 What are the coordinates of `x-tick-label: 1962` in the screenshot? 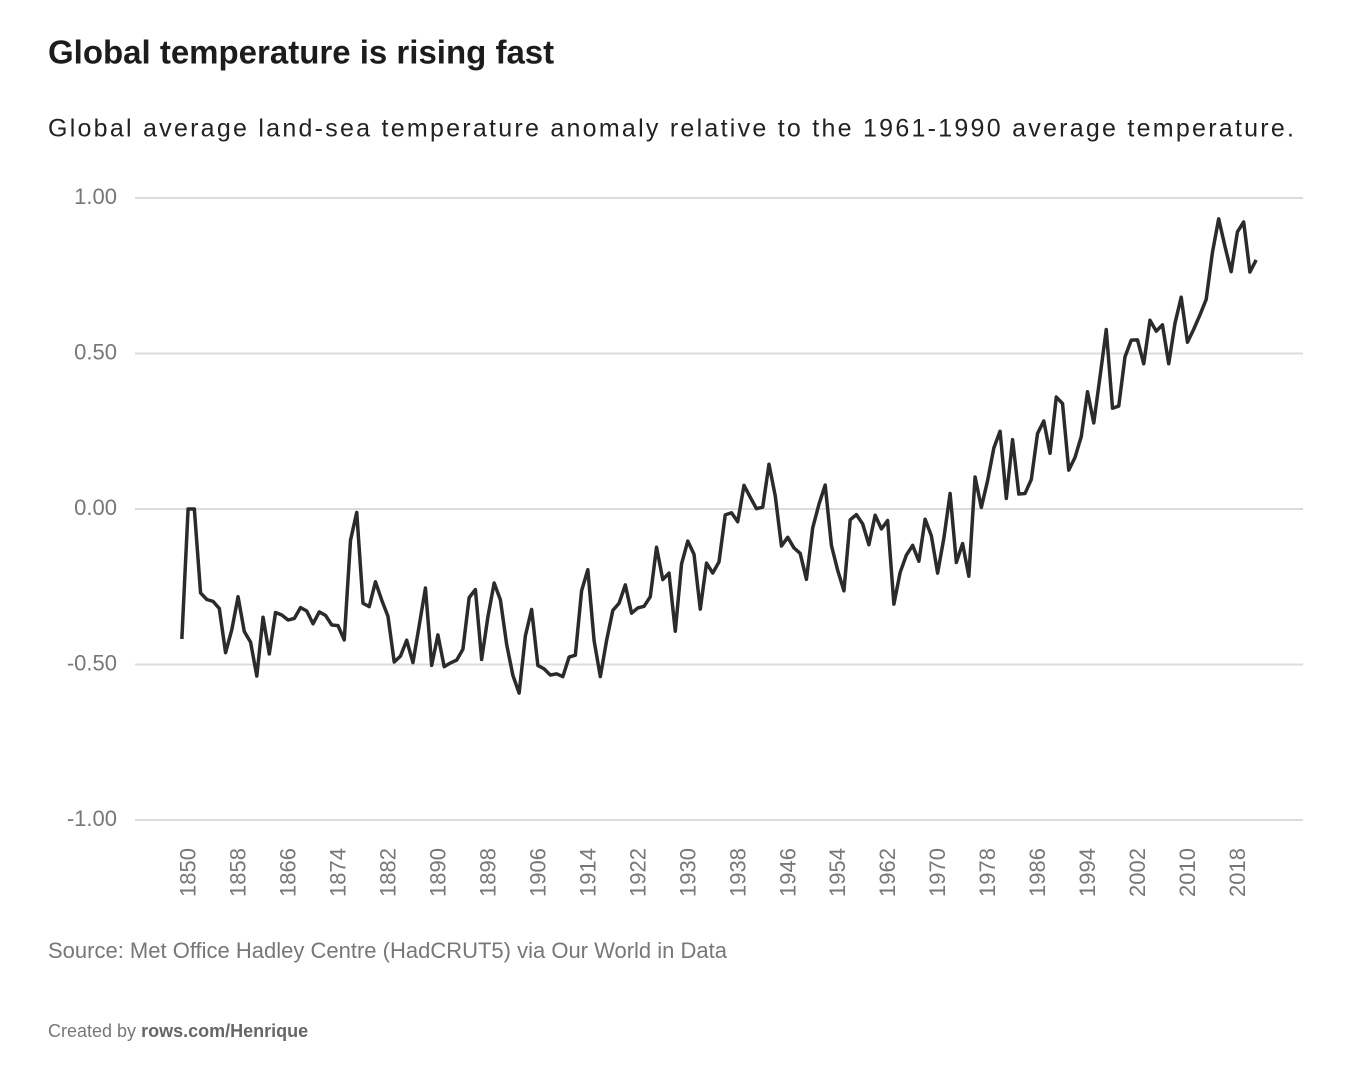 It's located at (887, 872).